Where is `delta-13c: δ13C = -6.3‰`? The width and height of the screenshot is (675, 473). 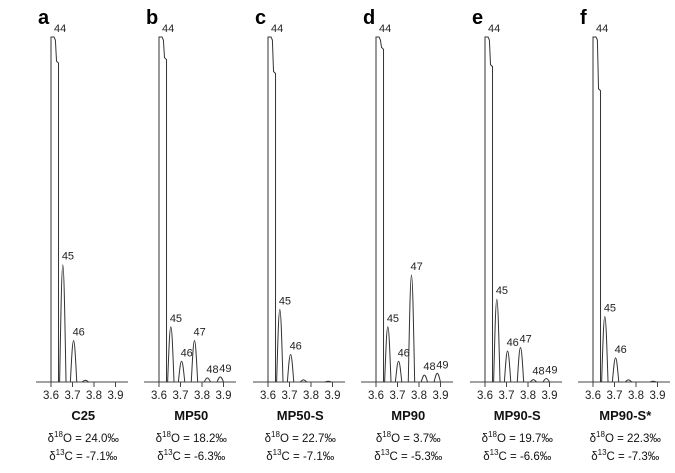 delta-13c: δ13C = -6.3‰ is located at coordinates (191, 455).